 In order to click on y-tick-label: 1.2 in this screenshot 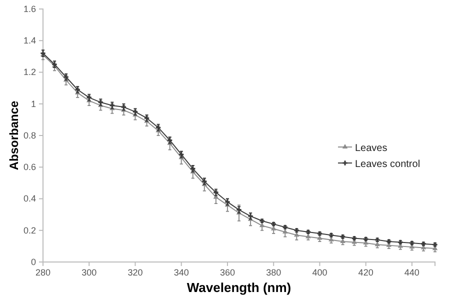, I will do `click(29, 72)`.